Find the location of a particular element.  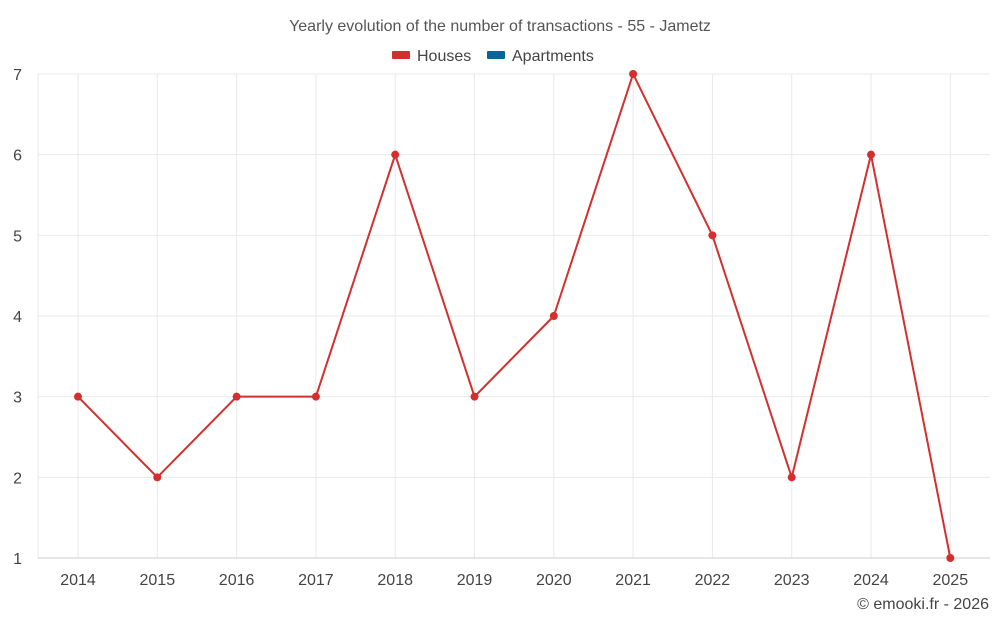

data-point-houses-2014 is located at coordinates (78, 396).